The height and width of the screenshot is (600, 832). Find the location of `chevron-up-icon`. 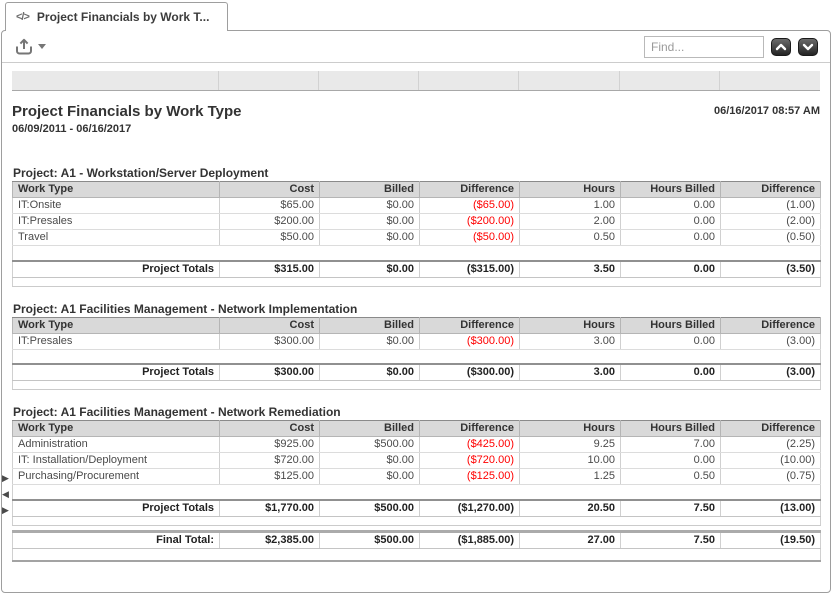

chevron-up-icon is located at coordinates (781, 47).